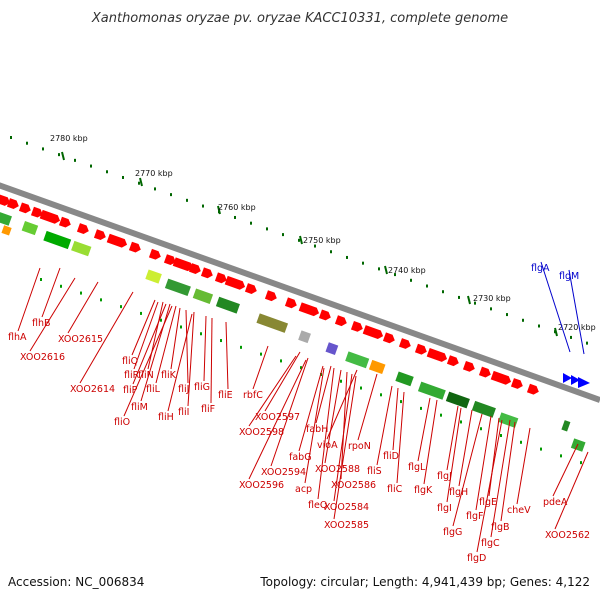  I want to click on gene-label: fliD, so click(391, 456).